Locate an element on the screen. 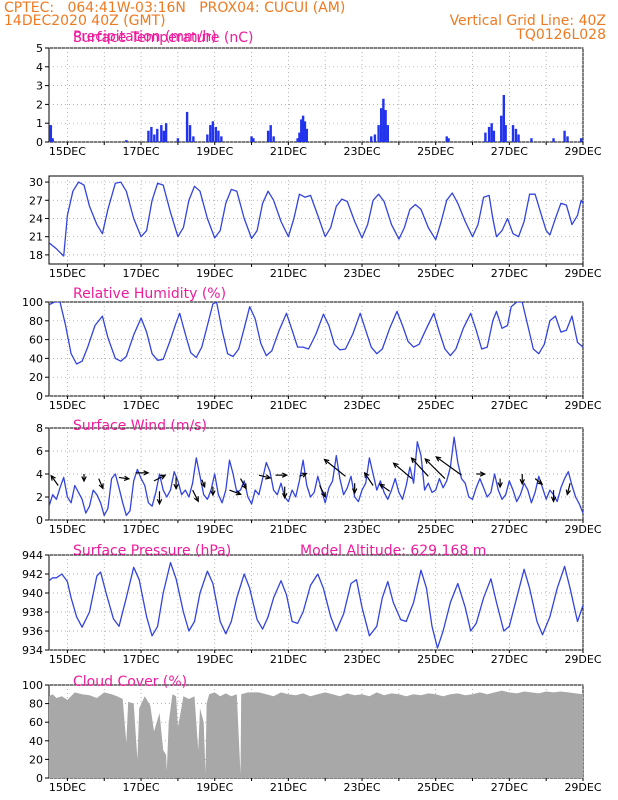 The height and width of the screenshot is (800, 618). y-tick-label: 20 is located at coordinates (36, 759).